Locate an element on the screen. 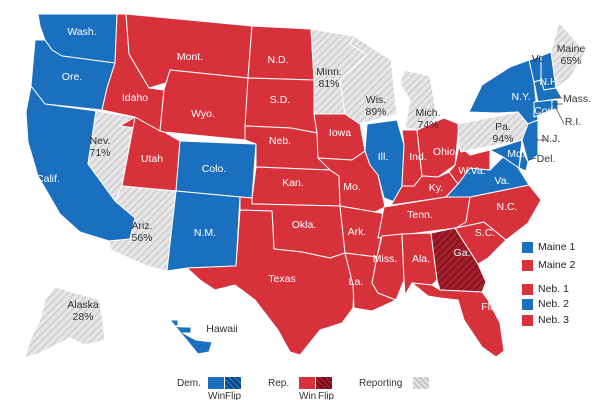 The height and width of the screenshot is (400, 610). state-label-mi: Mich. 74% is located at coordinates (427, 119).